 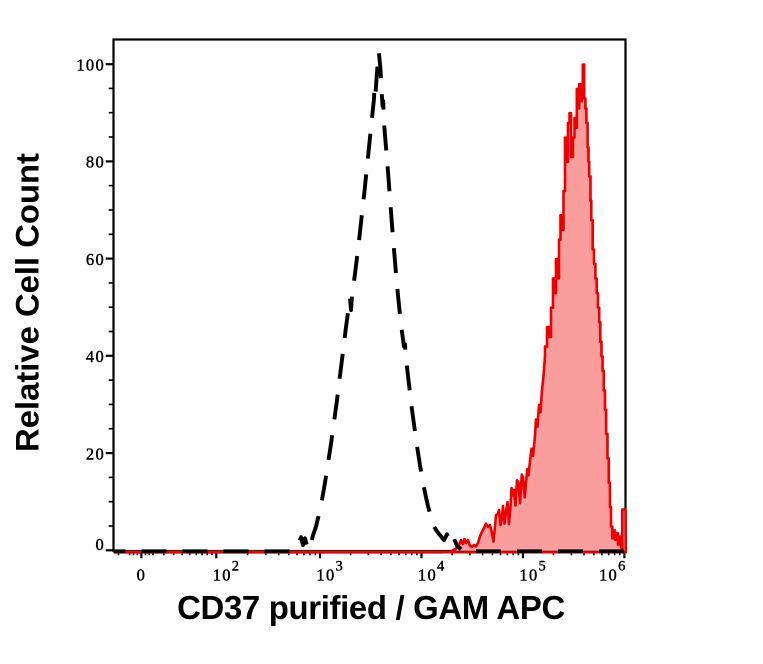 What do you see at coordinates (90, 65) in the screenshot?
I see `svg-text: 100` at bounding box center [90, 65].